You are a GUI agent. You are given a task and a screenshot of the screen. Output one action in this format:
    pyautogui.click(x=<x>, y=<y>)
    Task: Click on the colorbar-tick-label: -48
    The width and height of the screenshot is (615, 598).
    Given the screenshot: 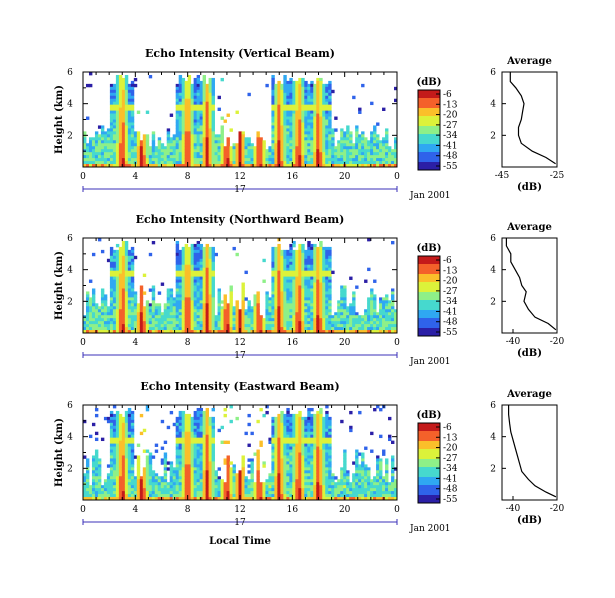 What is the action you would take?
    pyautogui.click(x=450, y=157)
    